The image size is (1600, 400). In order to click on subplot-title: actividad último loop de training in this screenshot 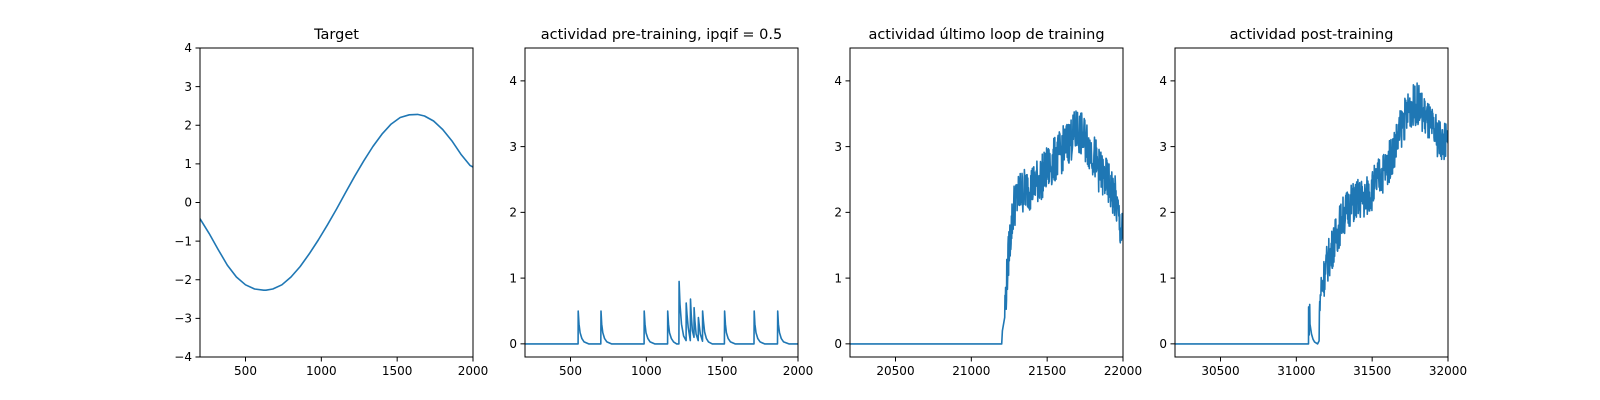, I will do `click(986, 35)`.